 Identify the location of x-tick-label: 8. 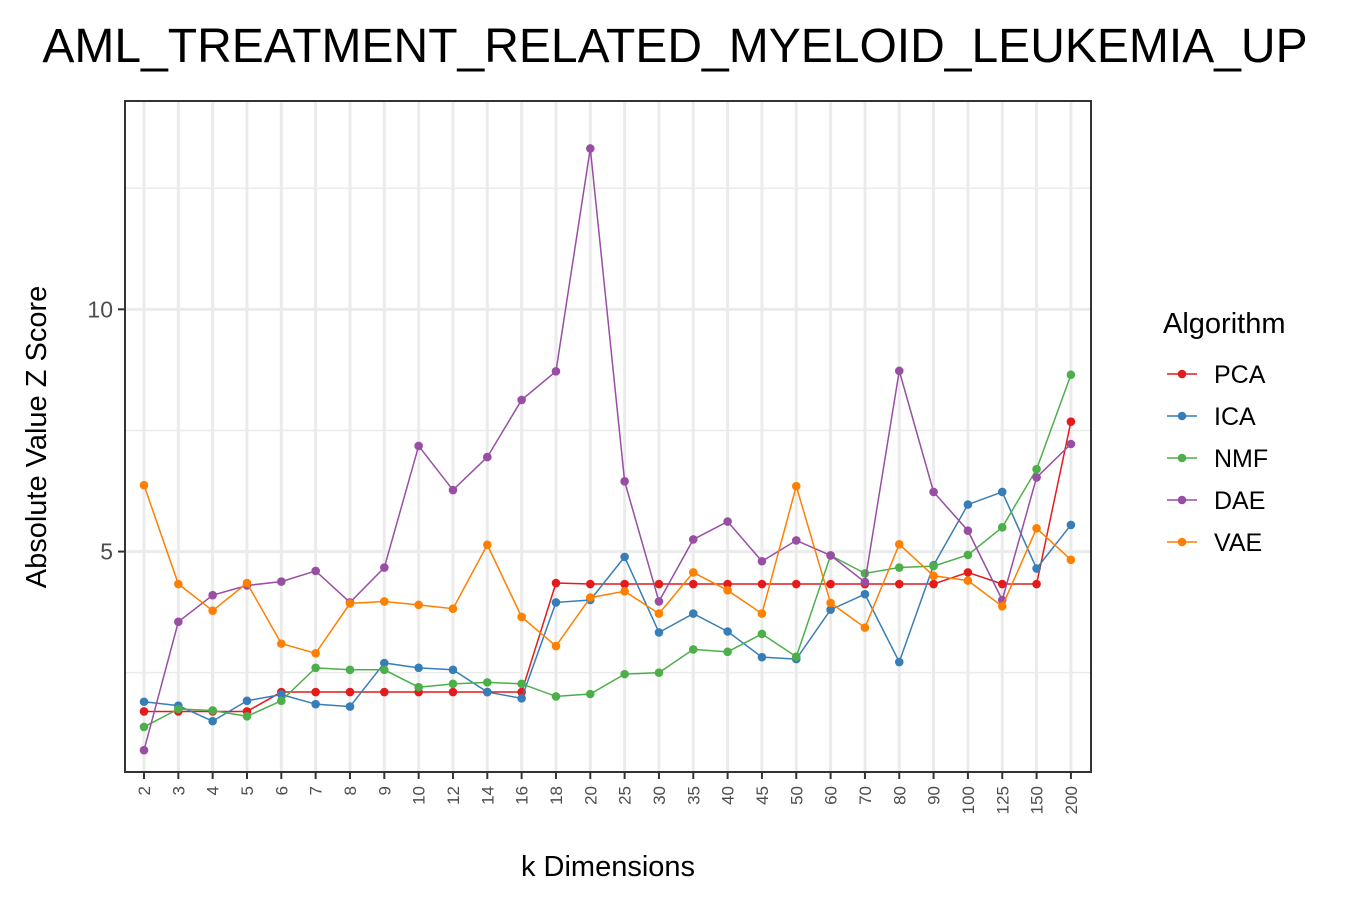
(350, 790).